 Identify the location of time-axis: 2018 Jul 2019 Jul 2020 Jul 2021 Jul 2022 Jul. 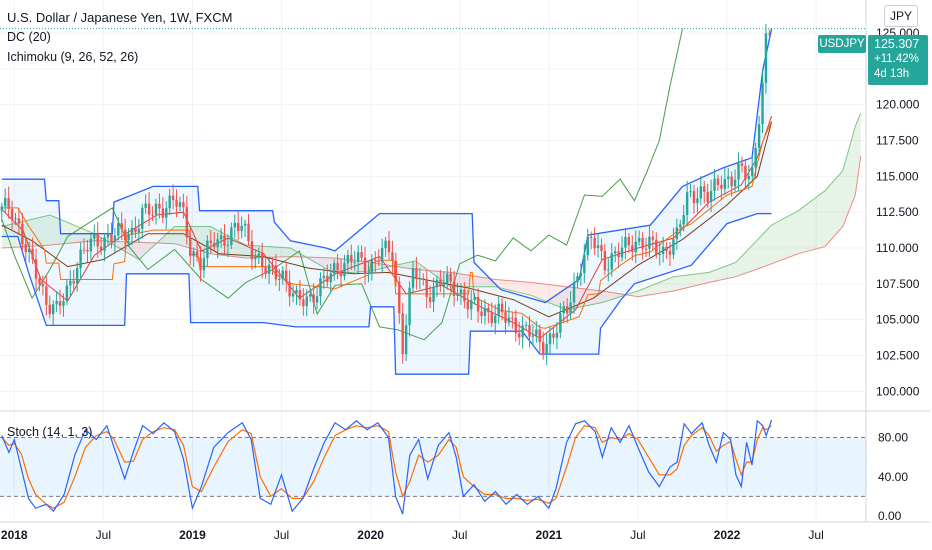
(412, 535).